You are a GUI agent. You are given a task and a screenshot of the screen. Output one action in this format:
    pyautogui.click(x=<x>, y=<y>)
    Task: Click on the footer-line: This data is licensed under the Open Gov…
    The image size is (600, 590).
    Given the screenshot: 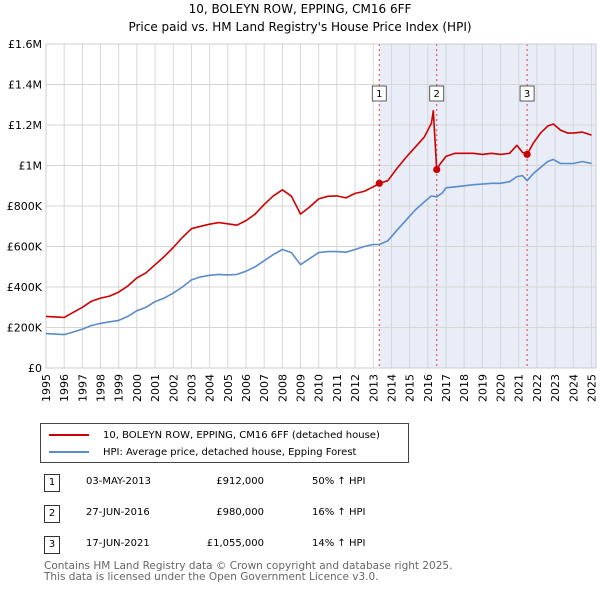 What is the action you would take?
    pyautogui.click(x=211, y=577)
    